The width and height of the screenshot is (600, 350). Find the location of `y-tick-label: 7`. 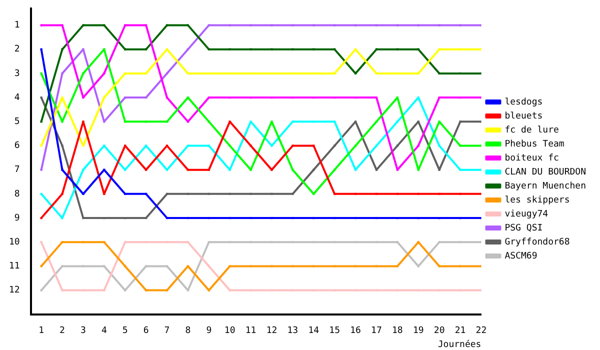

y-tick-label: 7 is located at coordinates (17, 170).